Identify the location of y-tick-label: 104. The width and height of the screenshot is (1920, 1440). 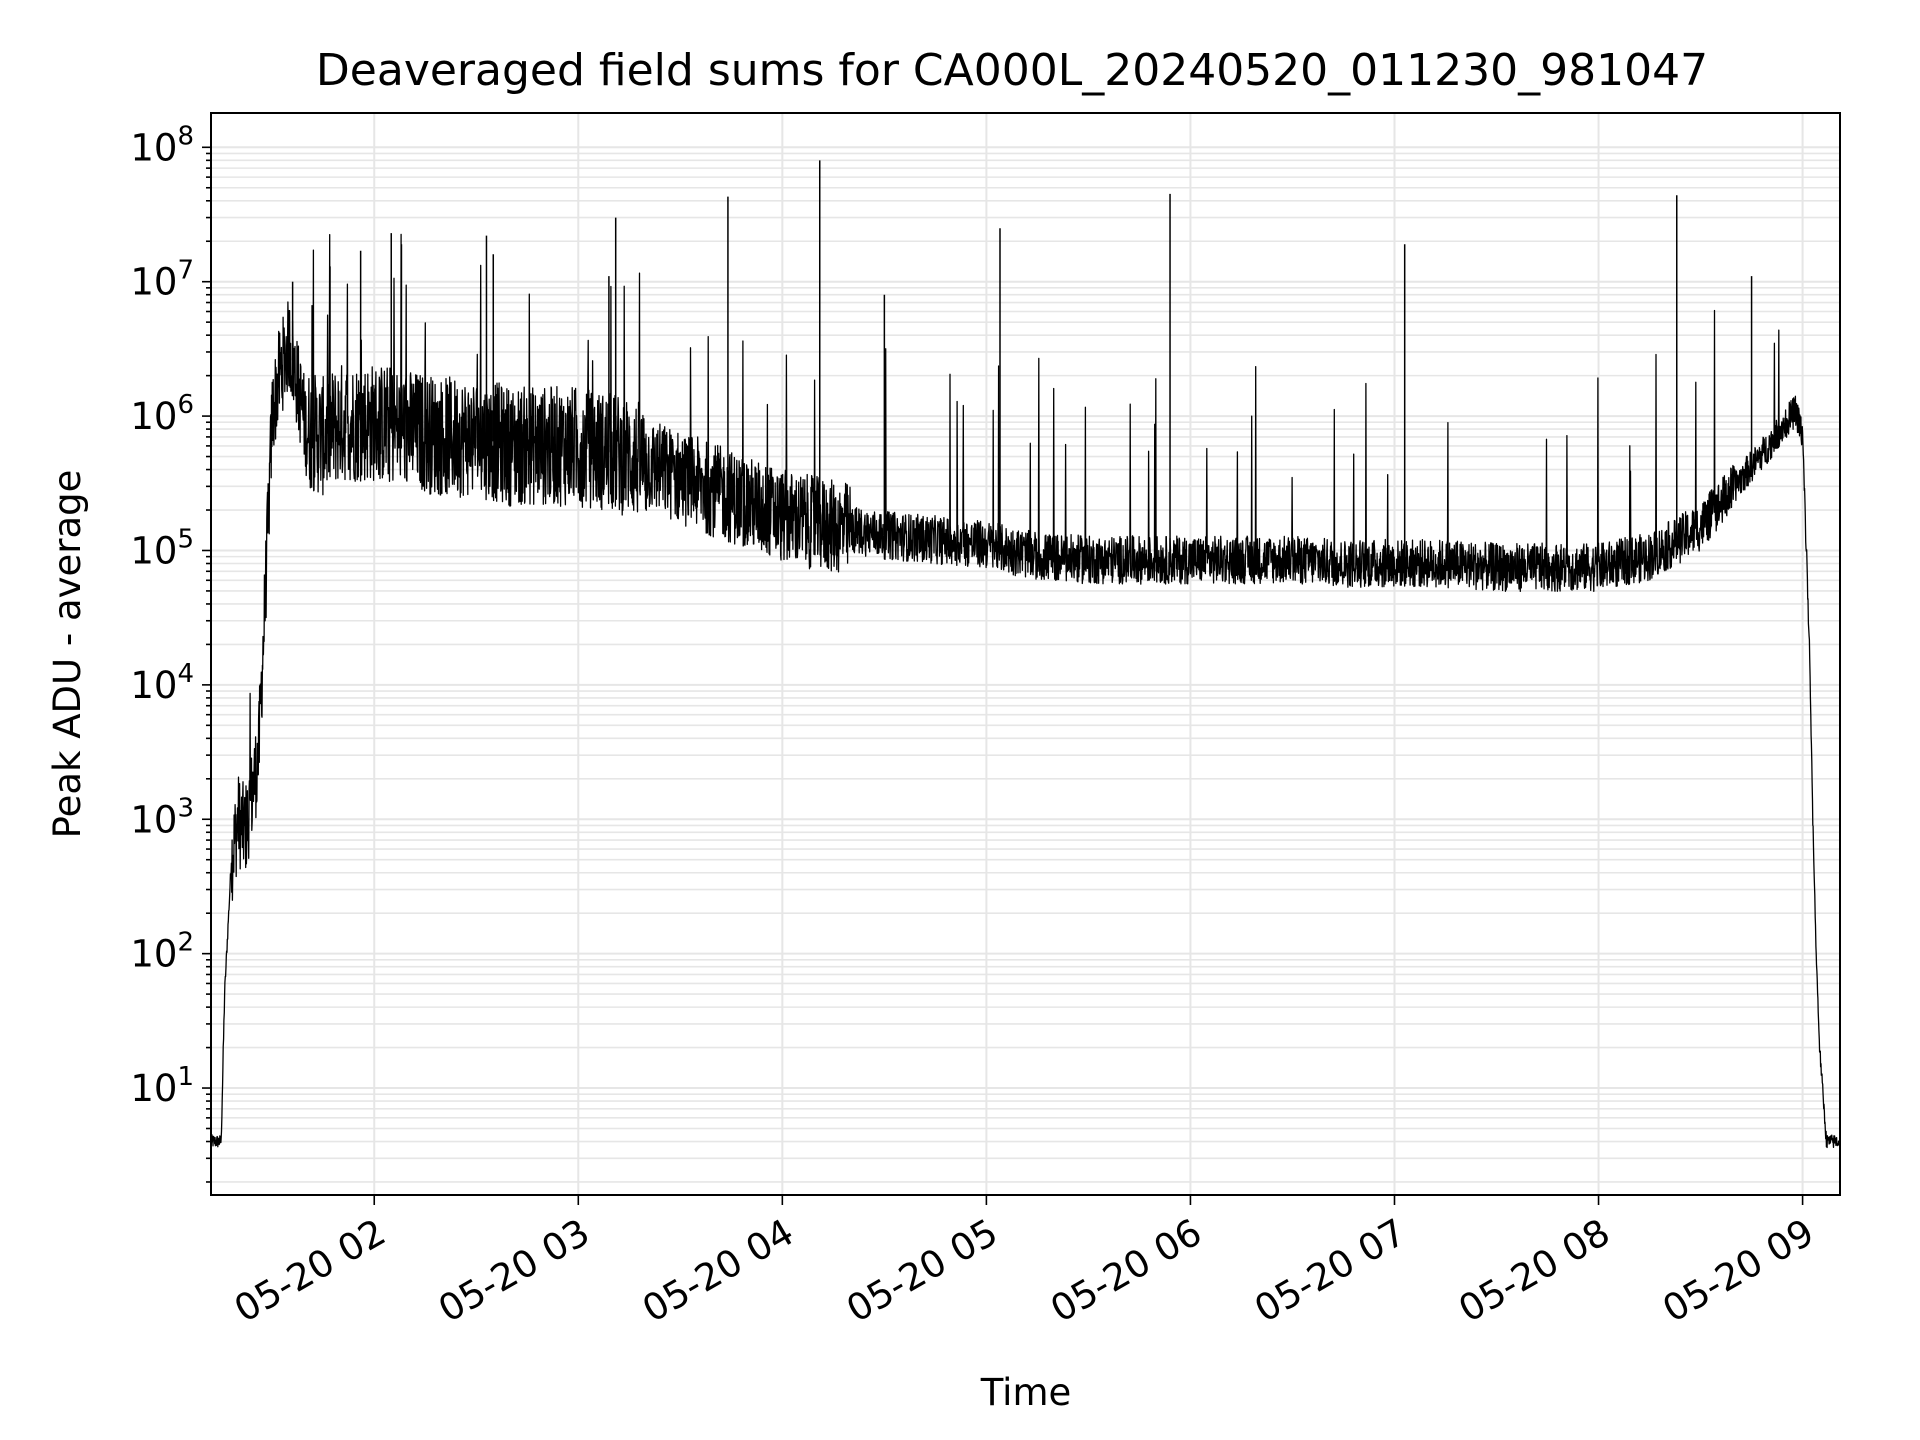
(162, 683).